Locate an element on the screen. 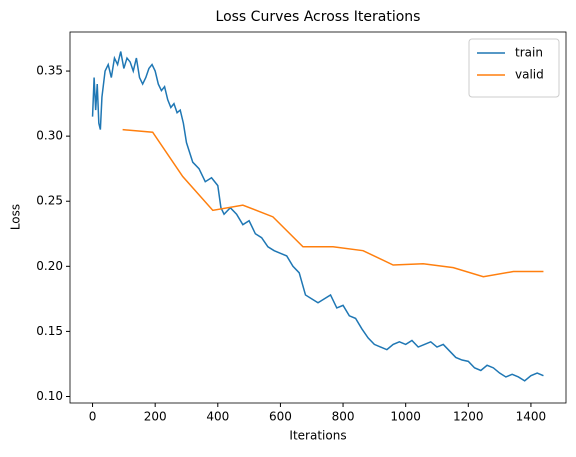 This screenshot has width=576, height=457. x-tick-label: 800 is located at coordinates (343, 417).